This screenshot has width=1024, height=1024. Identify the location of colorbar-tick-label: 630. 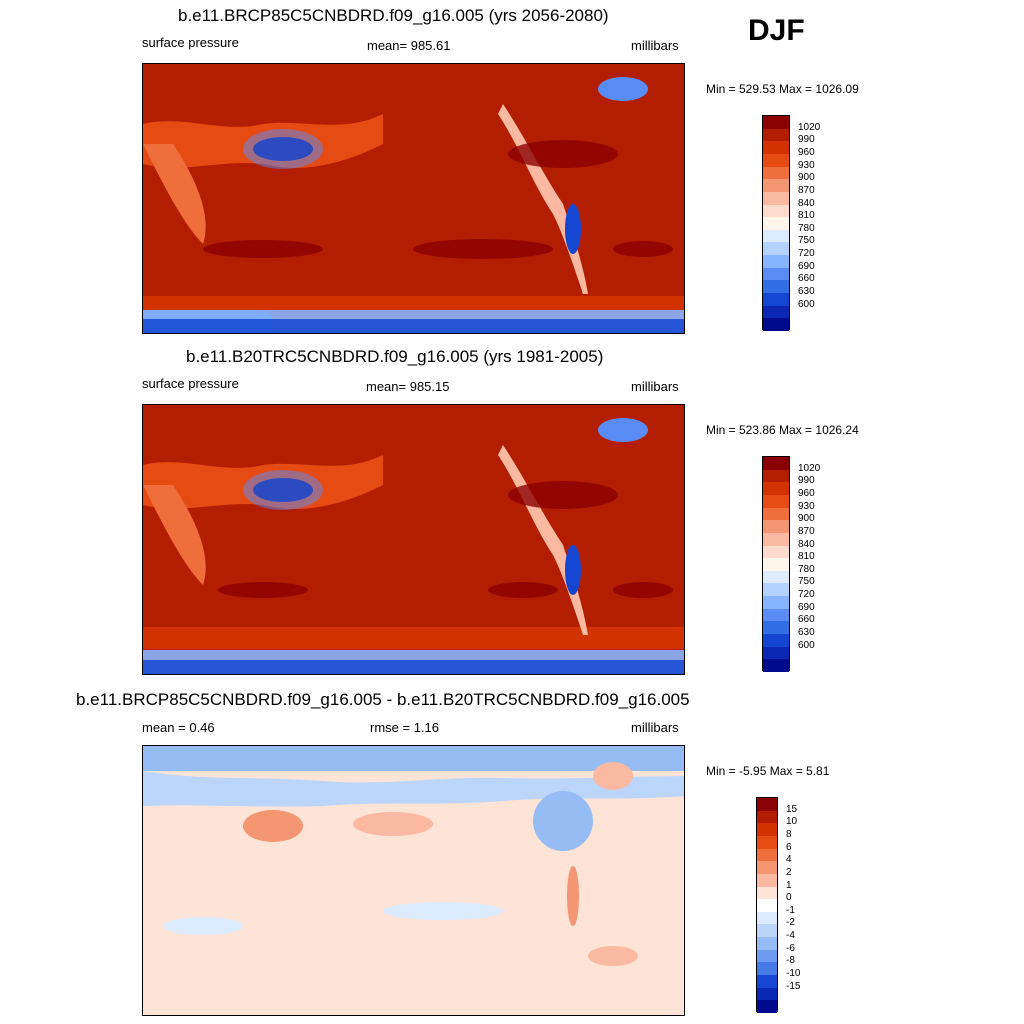
(806, 292).